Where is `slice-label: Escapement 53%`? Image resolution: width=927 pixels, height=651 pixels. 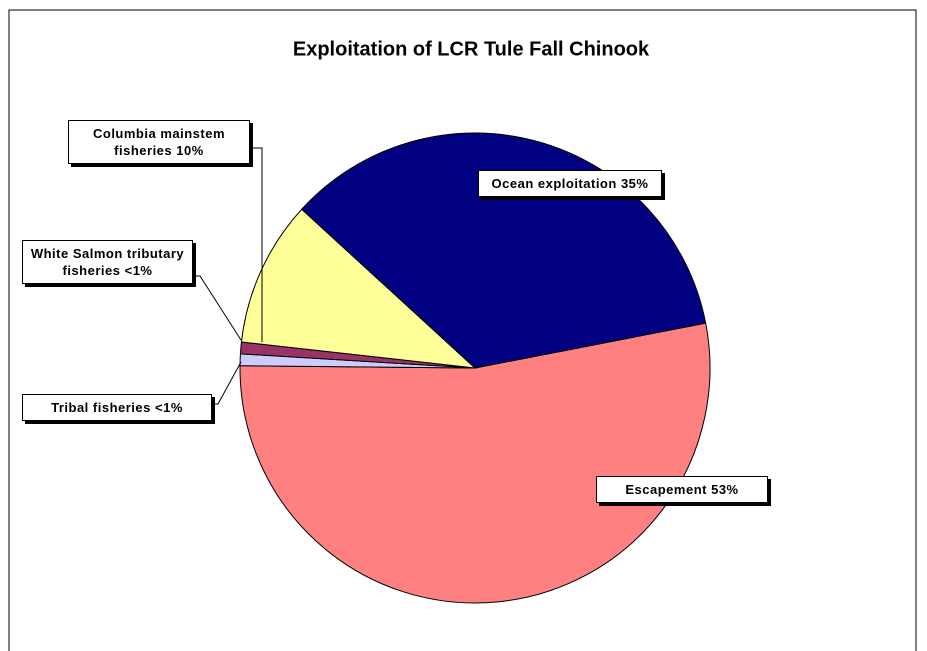 slice-label: Escapement 53% is located at coordinates (682, 489).